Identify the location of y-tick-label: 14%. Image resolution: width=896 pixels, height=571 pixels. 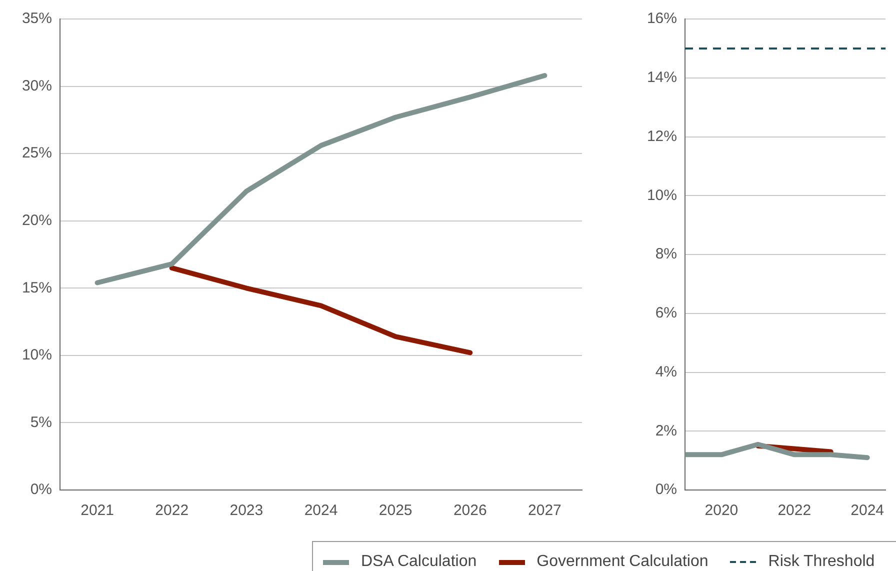
(661, 77).